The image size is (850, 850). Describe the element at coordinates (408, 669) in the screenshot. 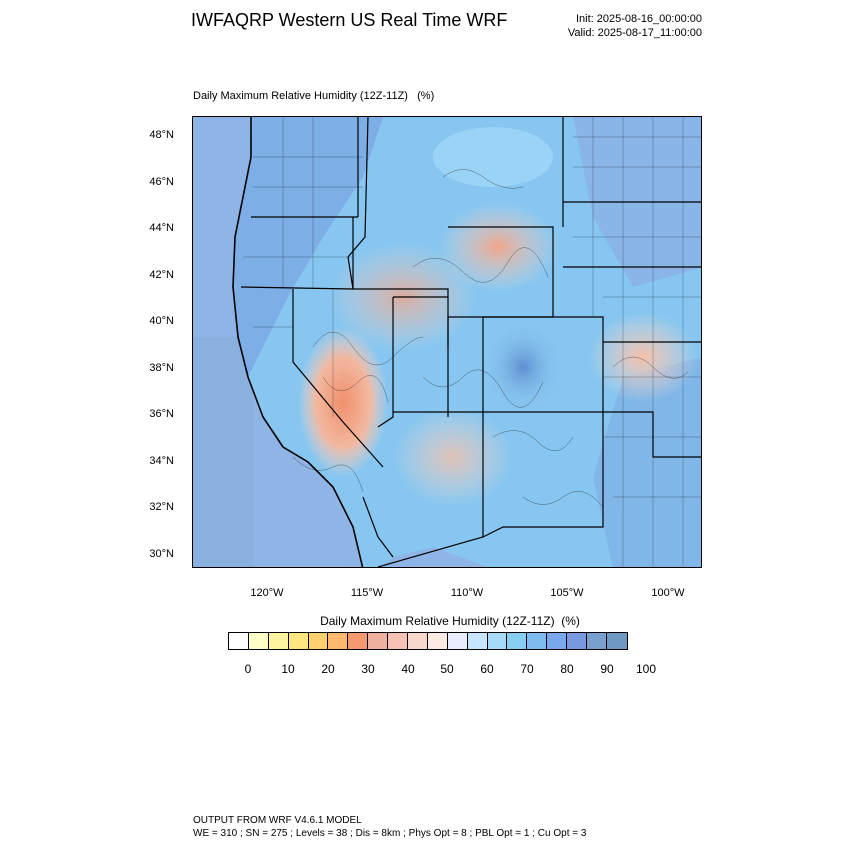

I see `colorbar-label: 40` at that location.